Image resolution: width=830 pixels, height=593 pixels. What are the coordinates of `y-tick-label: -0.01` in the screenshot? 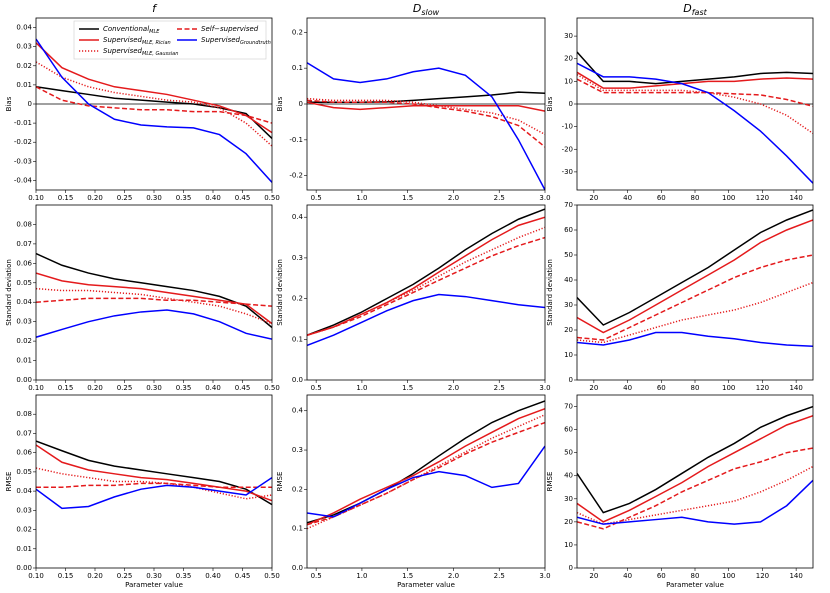 It's located at (23, 123).